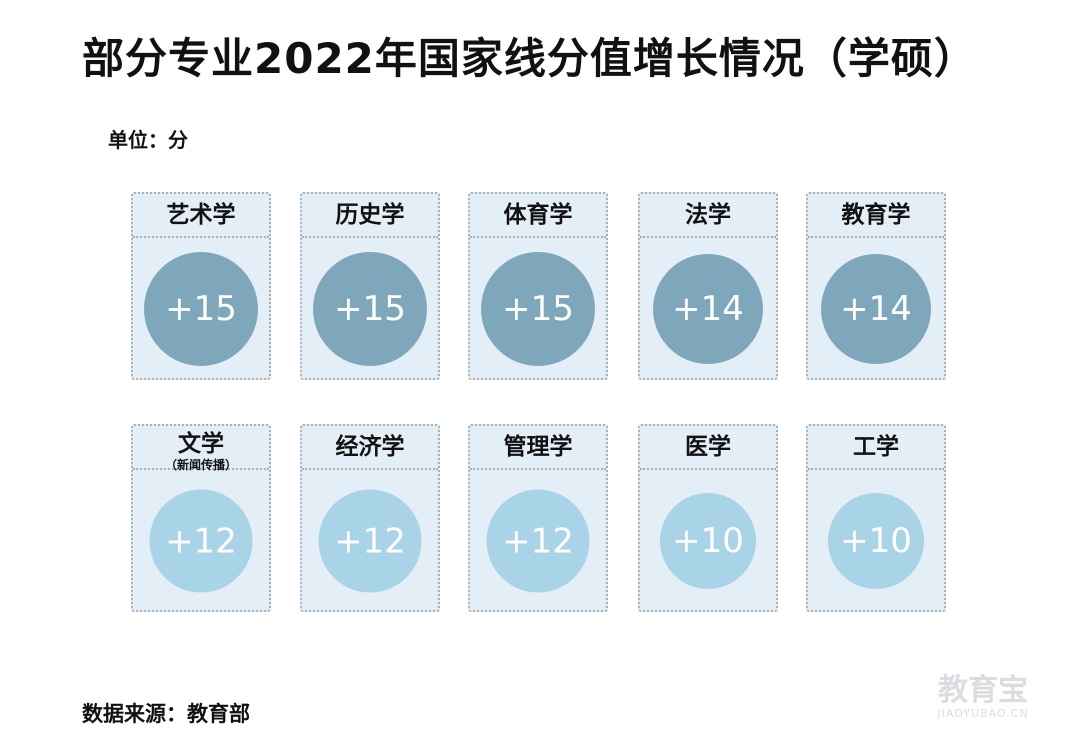 Image resolution: width=1080 pixels, height=753 pixels. I want to click on category-card: 艺术学 +15, so click(201, 286).